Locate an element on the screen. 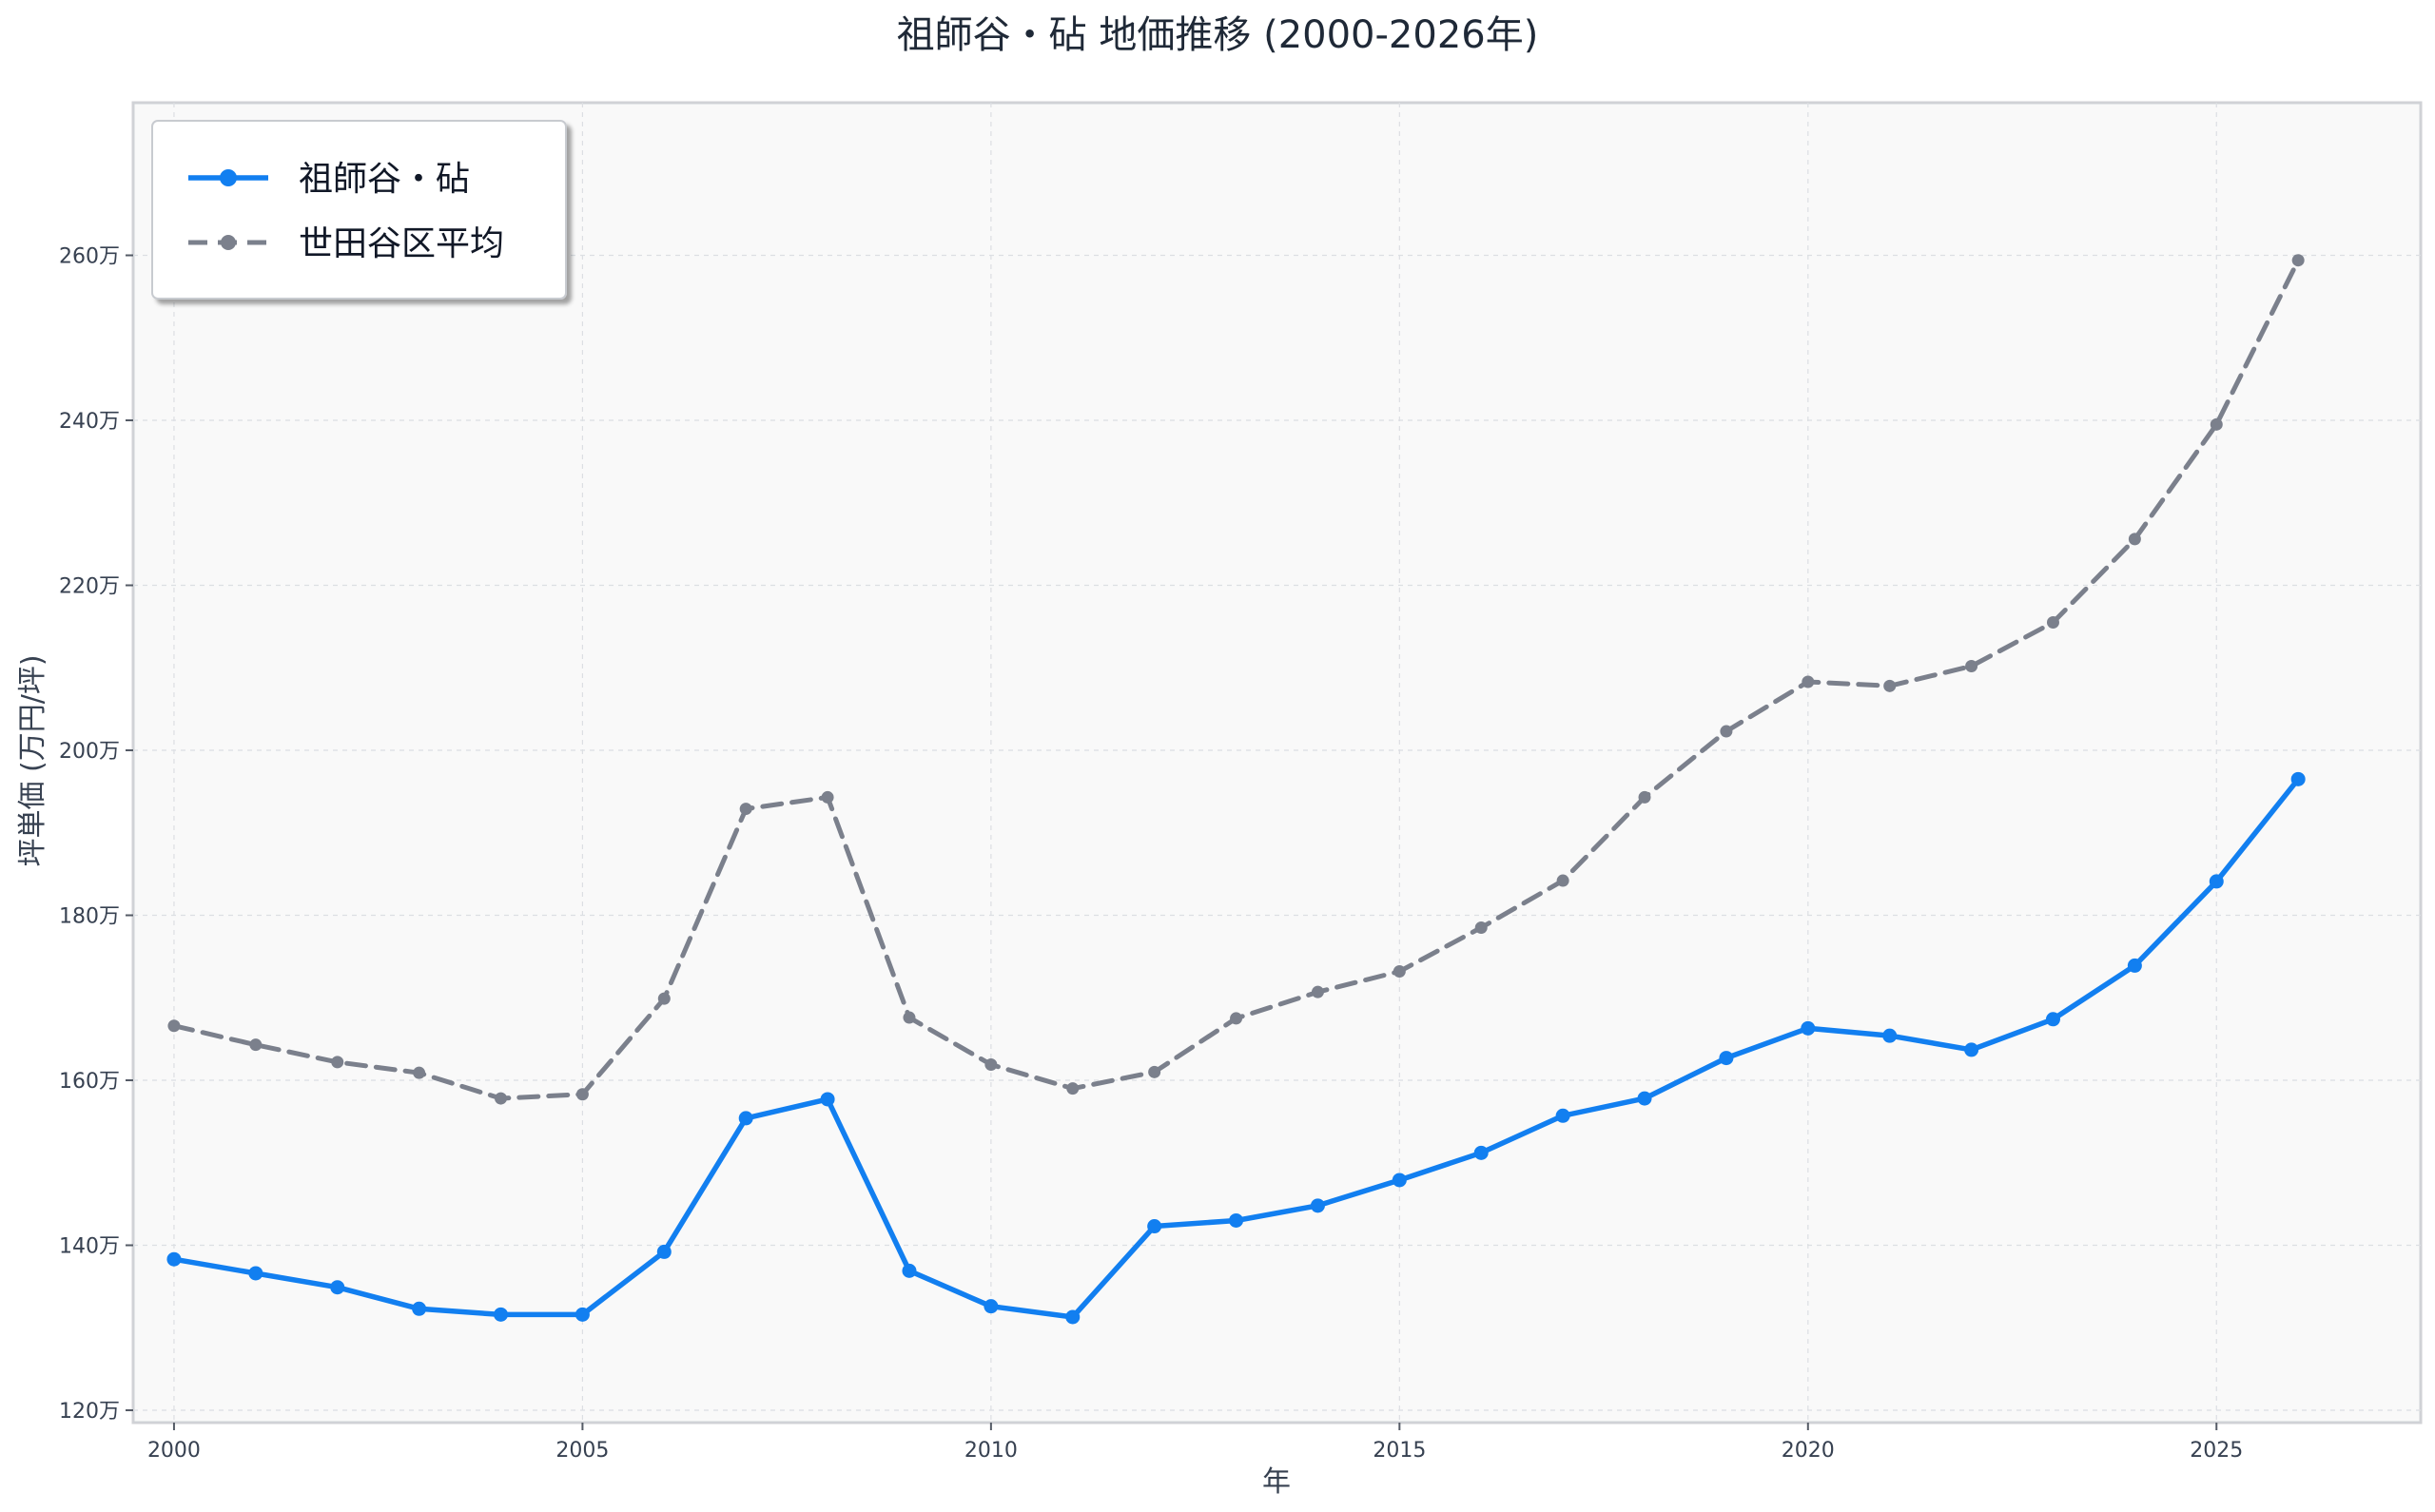  y-tick-label: 180万 is located at coordinates (89, 916).